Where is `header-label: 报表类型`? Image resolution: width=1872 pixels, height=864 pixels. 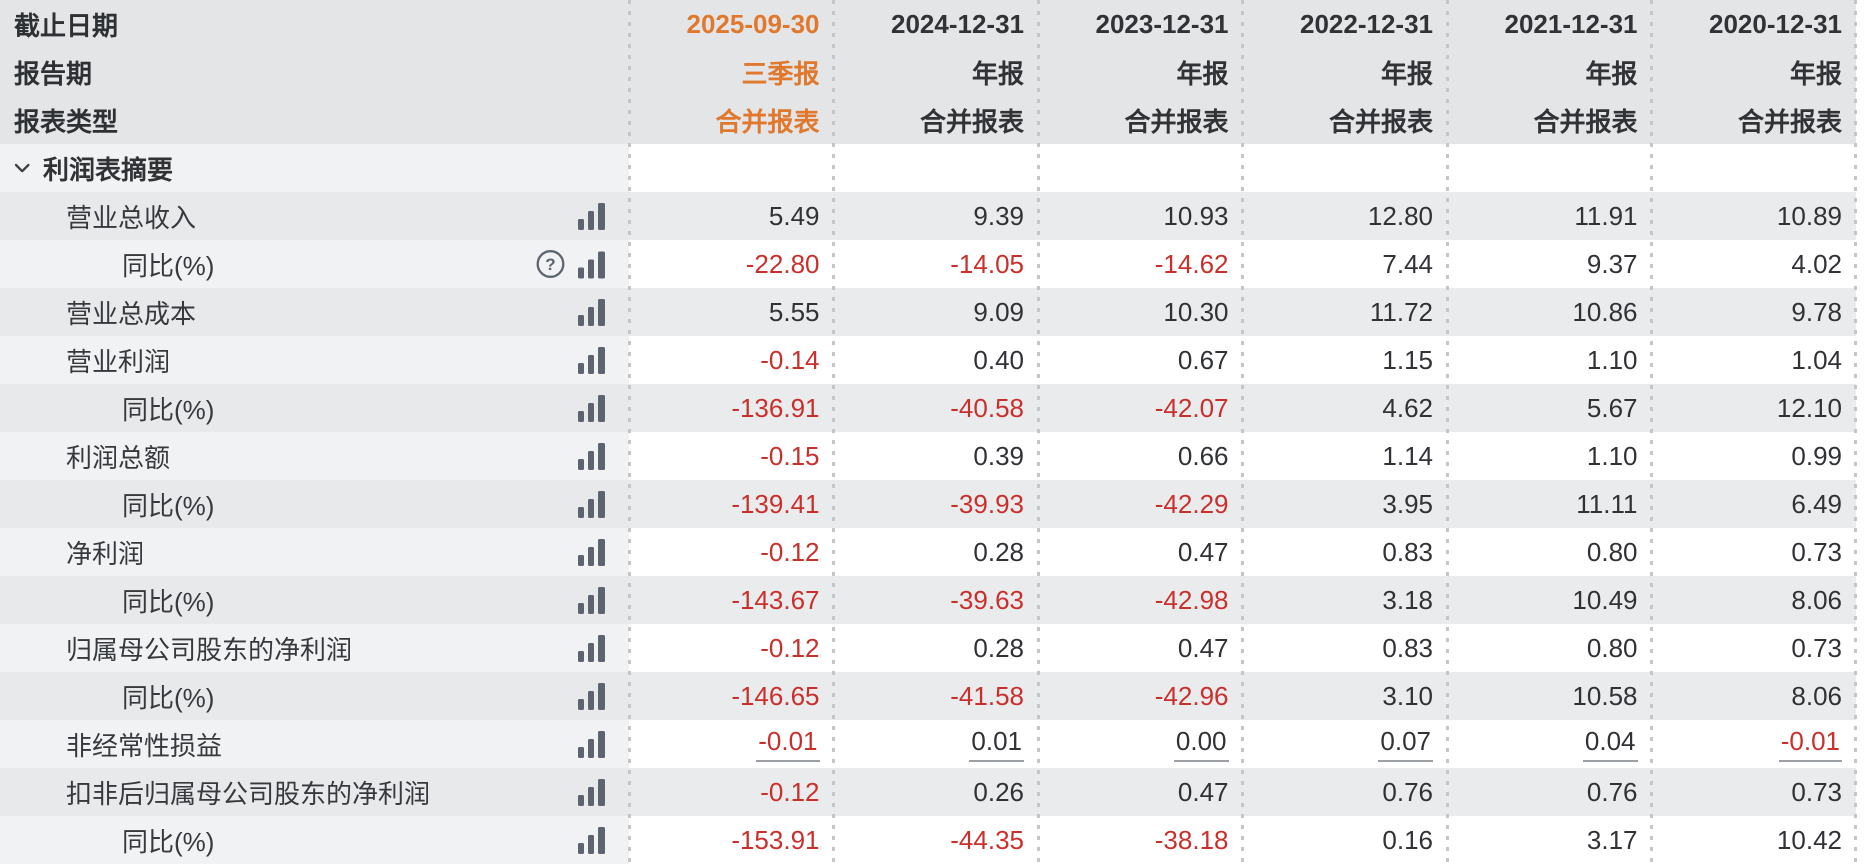 header-label: 报表类型 is located at coordinates (314, 120).